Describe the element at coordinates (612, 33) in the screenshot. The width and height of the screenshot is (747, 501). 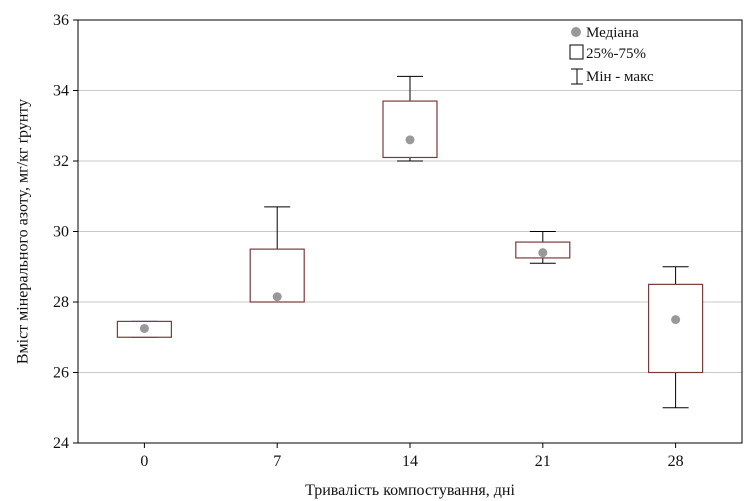
I see `legend-median-label: Медіана` at that location.